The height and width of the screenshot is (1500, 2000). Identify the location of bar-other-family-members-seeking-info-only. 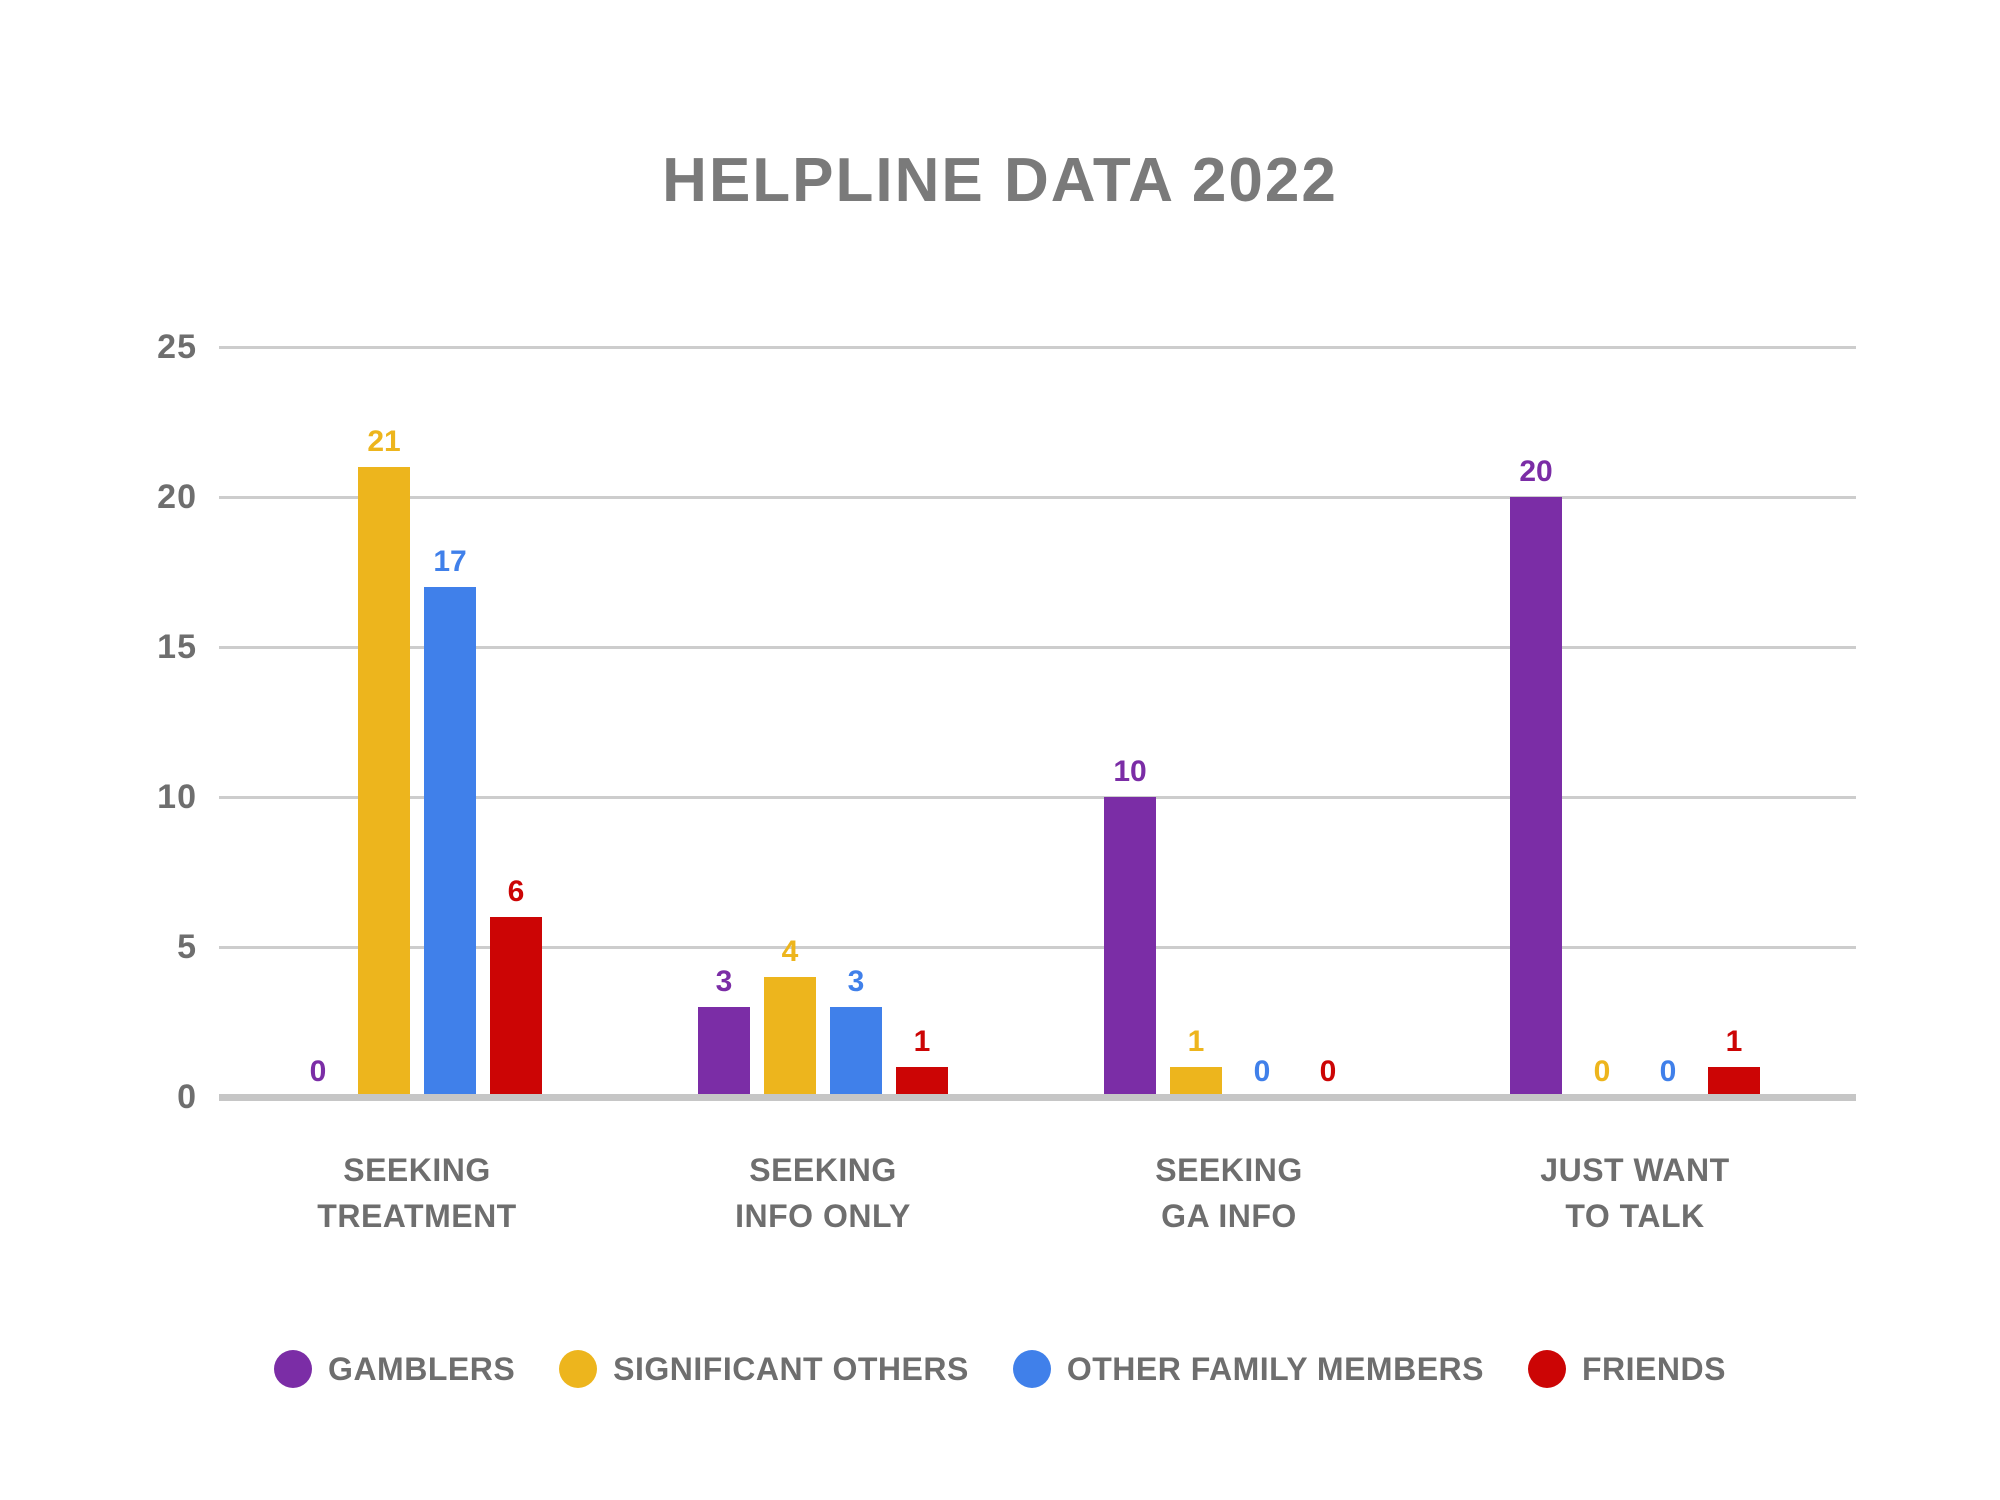
(856, 1052).